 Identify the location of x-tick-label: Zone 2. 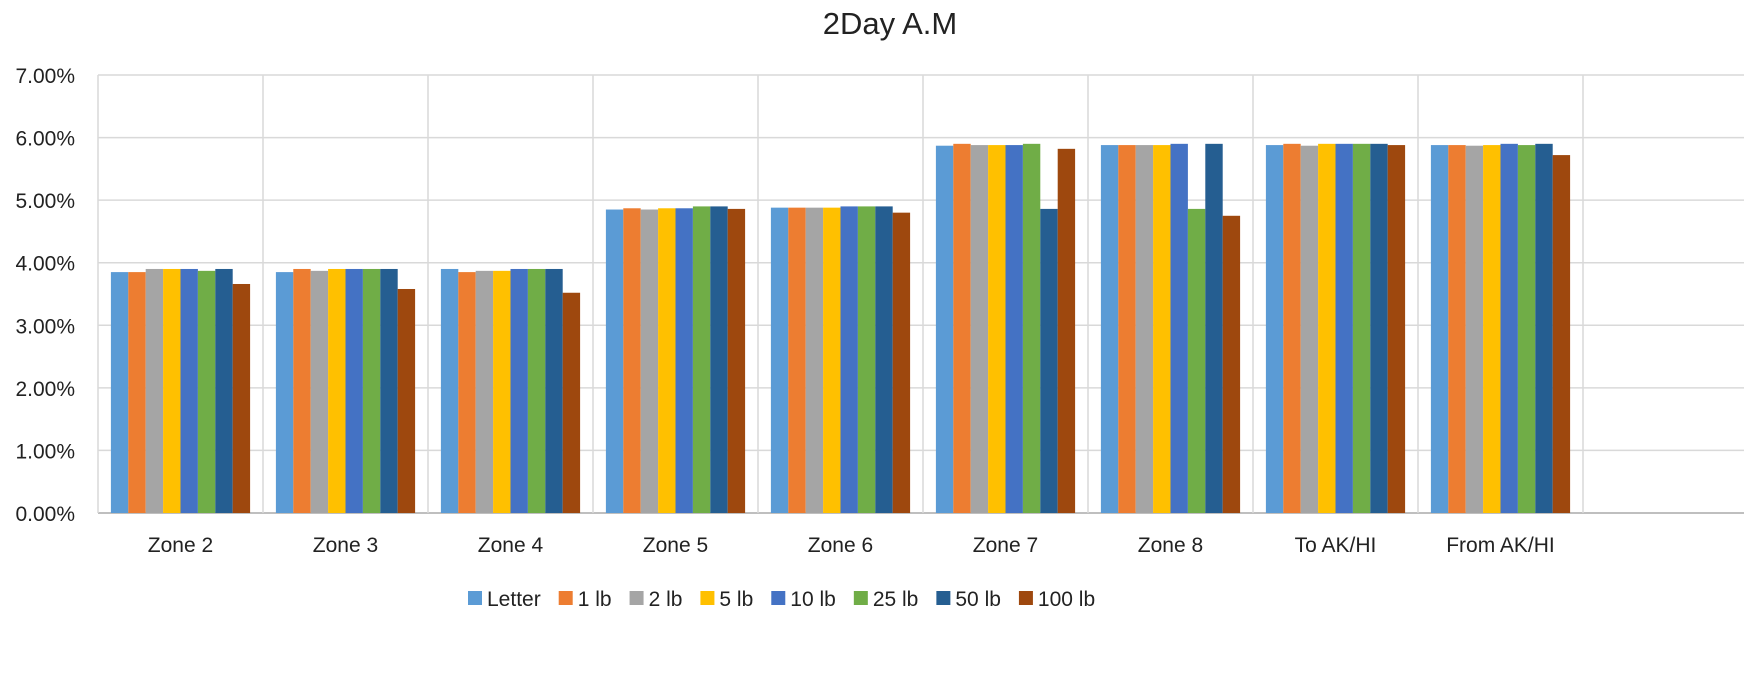
(180, 545).